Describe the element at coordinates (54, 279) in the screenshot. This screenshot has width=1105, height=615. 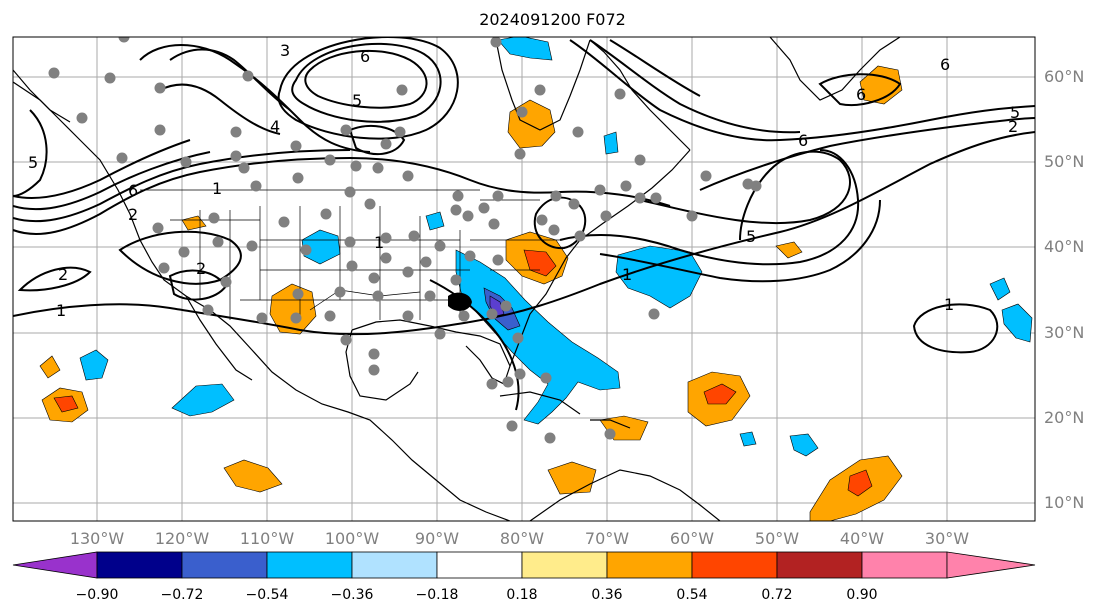
I see `contour-2a` at that location.